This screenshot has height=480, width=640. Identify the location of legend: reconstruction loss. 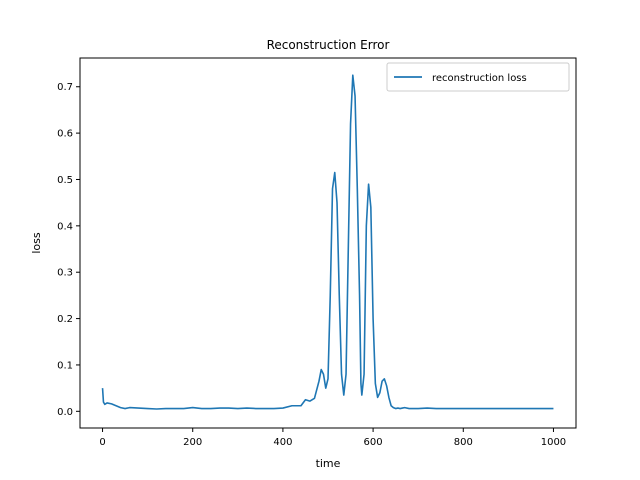
(478, 77).